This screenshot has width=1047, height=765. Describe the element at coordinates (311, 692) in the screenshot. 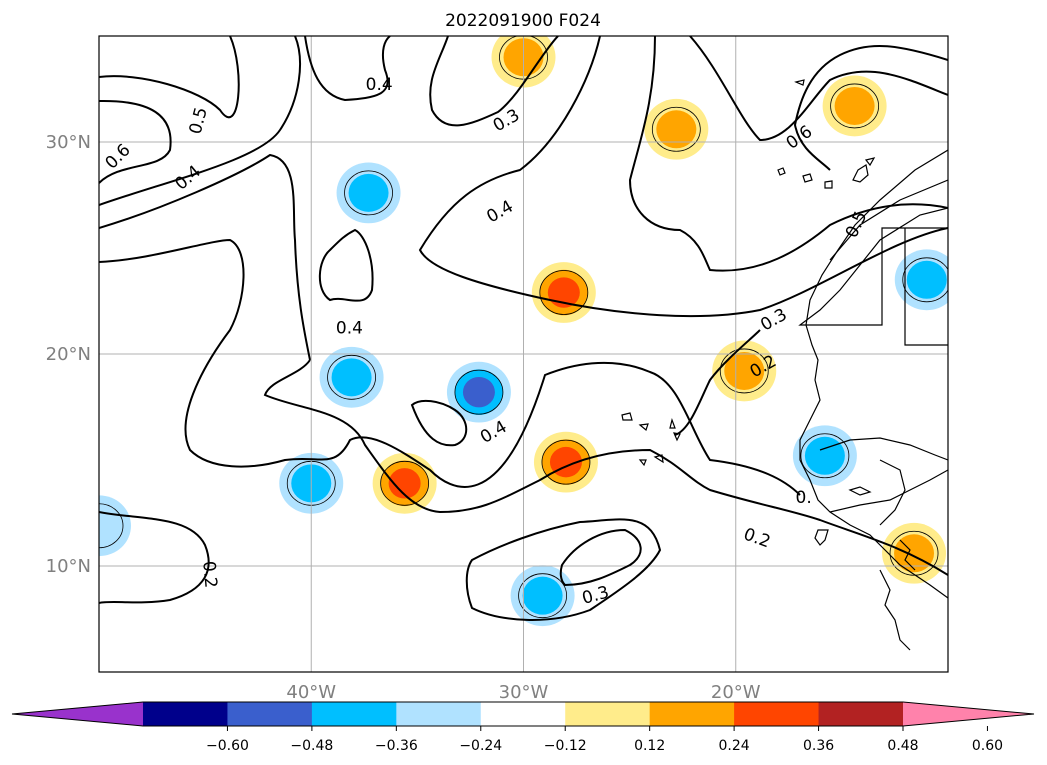

I see `x-tick-label: 40°W` at that location.